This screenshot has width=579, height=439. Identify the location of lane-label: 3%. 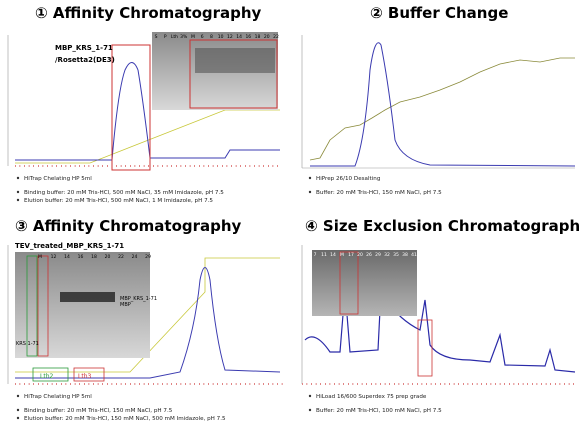
(184, 37).